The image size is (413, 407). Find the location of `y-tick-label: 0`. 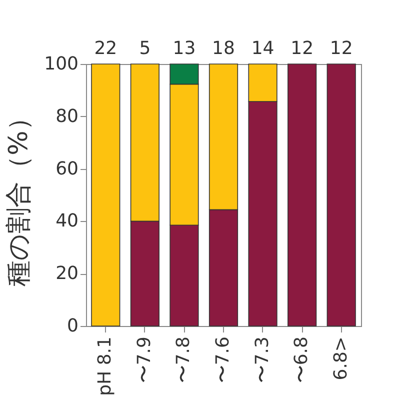

y-tick-label: 0 is located at coordinates (72, 326).